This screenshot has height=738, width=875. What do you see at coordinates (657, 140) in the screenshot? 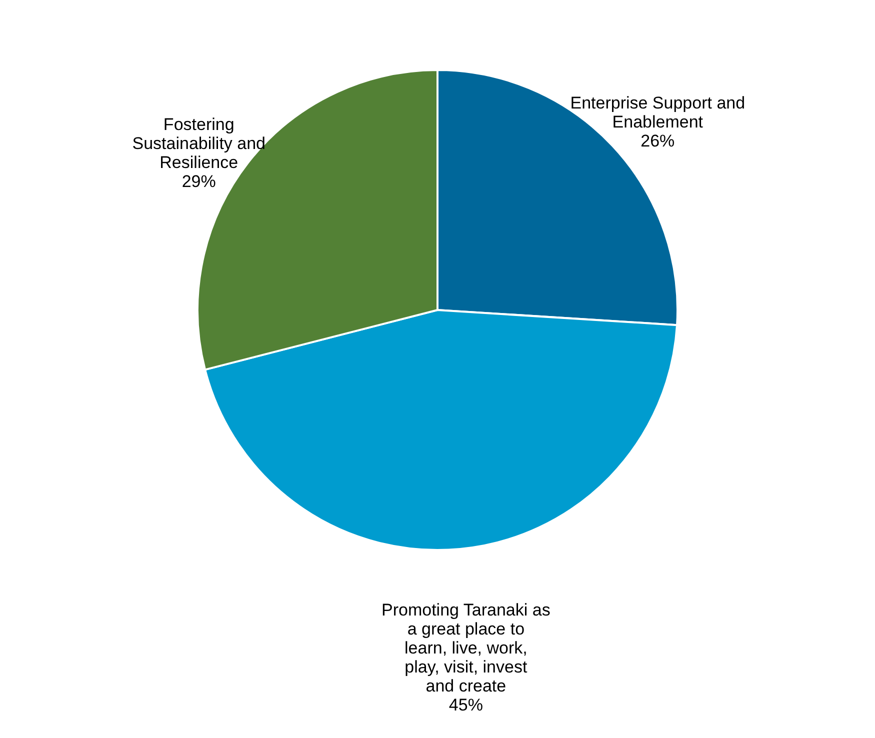
I see `data-label: 26%` at bounding box center [657, 140].